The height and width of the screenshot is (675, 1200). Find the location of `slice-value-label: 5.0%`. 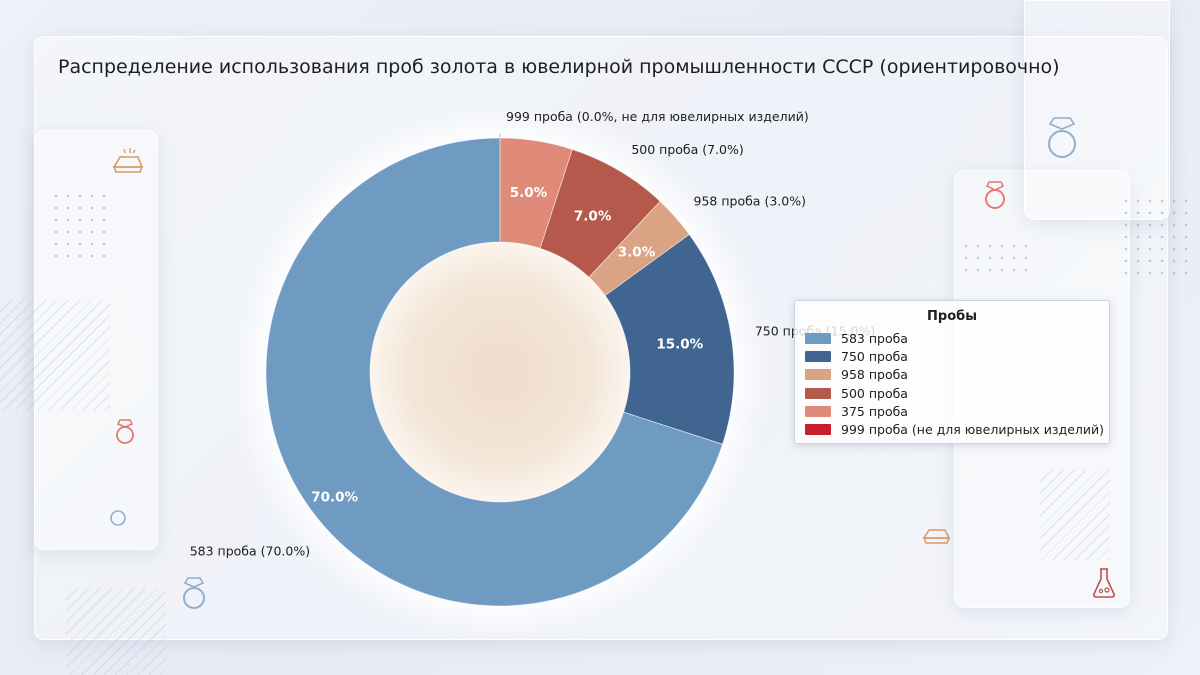

slice-value-label: 5.0% is located at coordinates (529, 193).